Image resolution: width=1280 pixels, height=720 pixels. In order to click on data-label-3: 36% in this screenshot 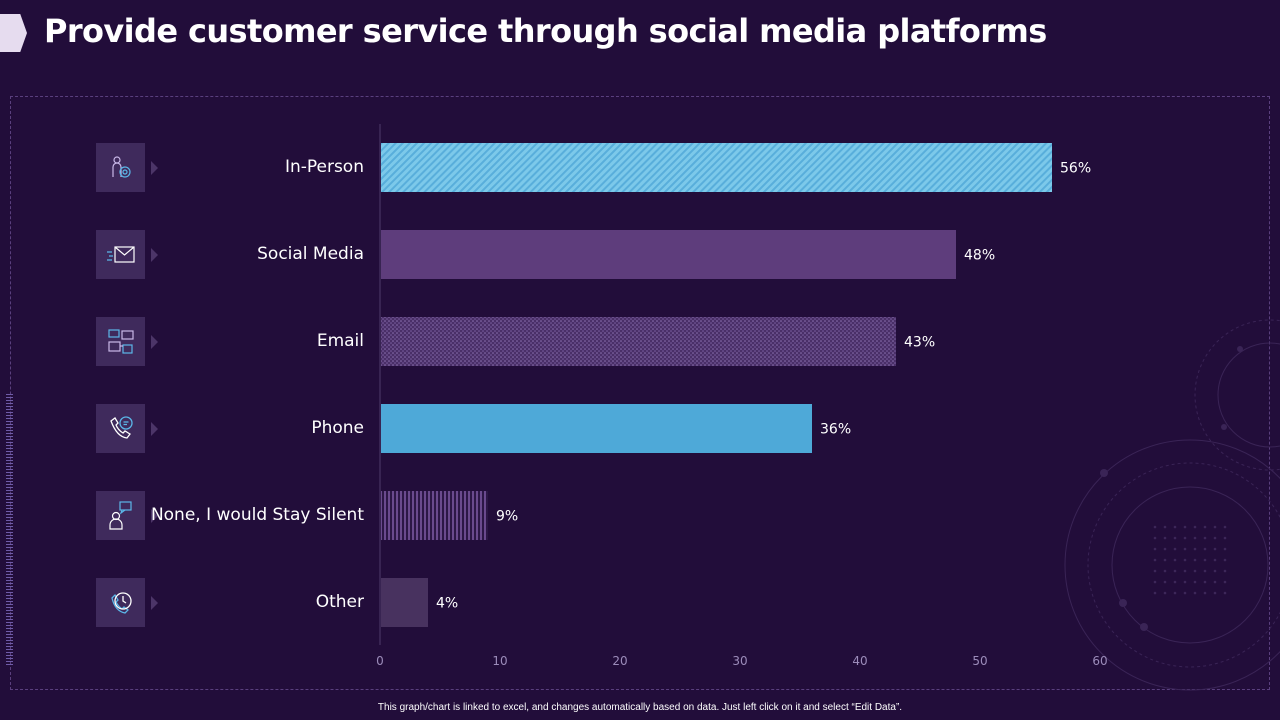, I will do `click(835, 430)`.